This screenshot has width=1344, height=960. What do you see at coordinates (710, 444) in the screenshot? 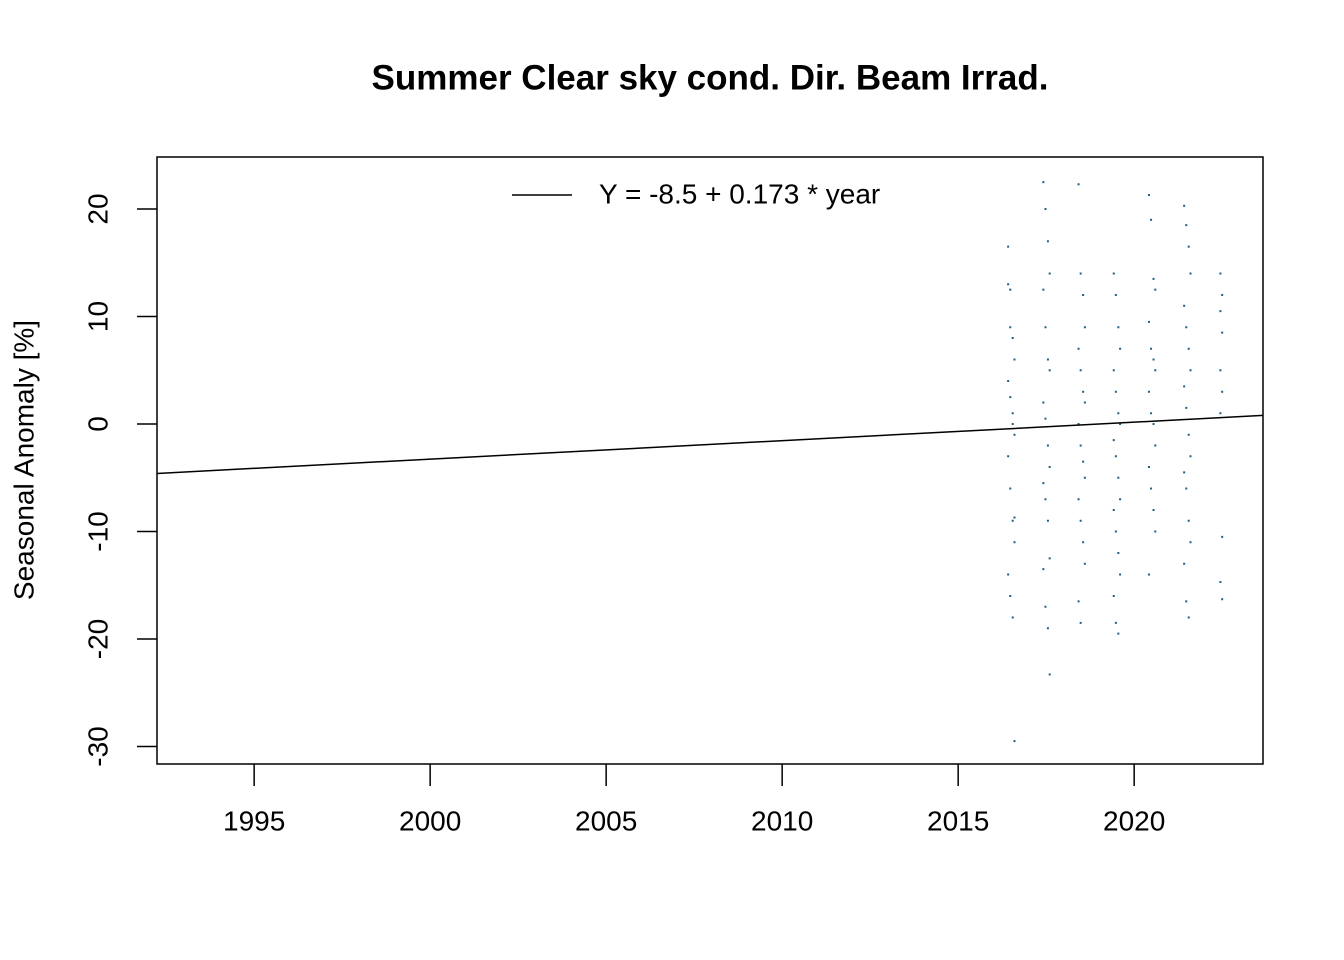
I see `trend-line` at bounding box center [710, 444].